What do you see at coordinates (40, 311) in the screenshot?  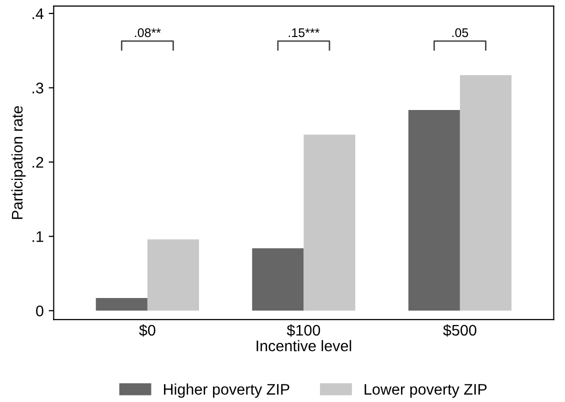 I see `y-tick-label: 0` at bounding box center [40, 311].